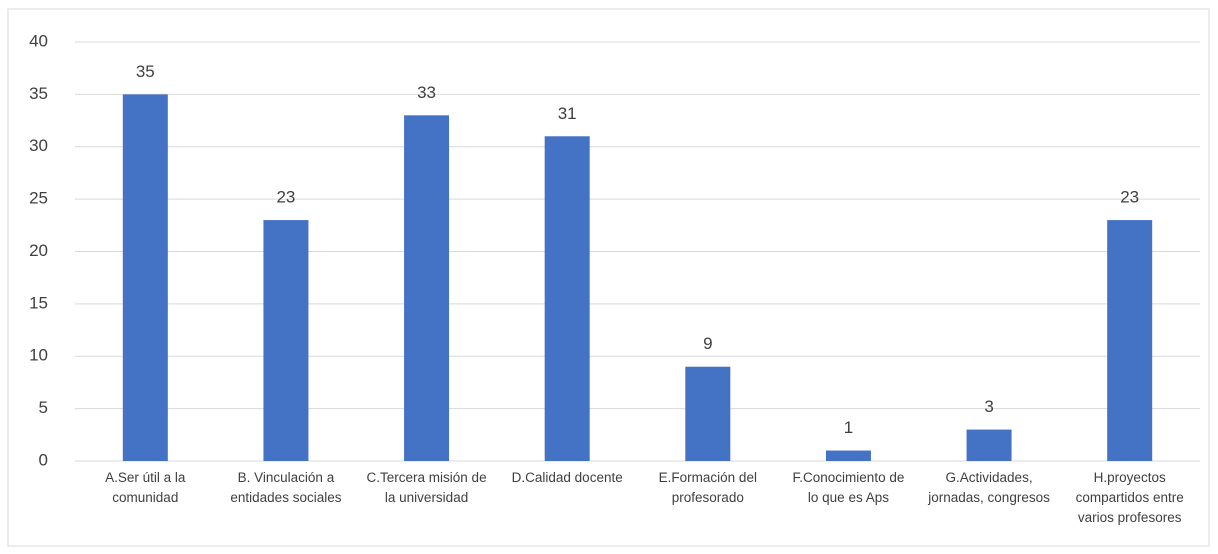 Image resolution: width=1218 pixels, height=554 pixels. I want to click on y-tick-label: 15, so click(38, 302).